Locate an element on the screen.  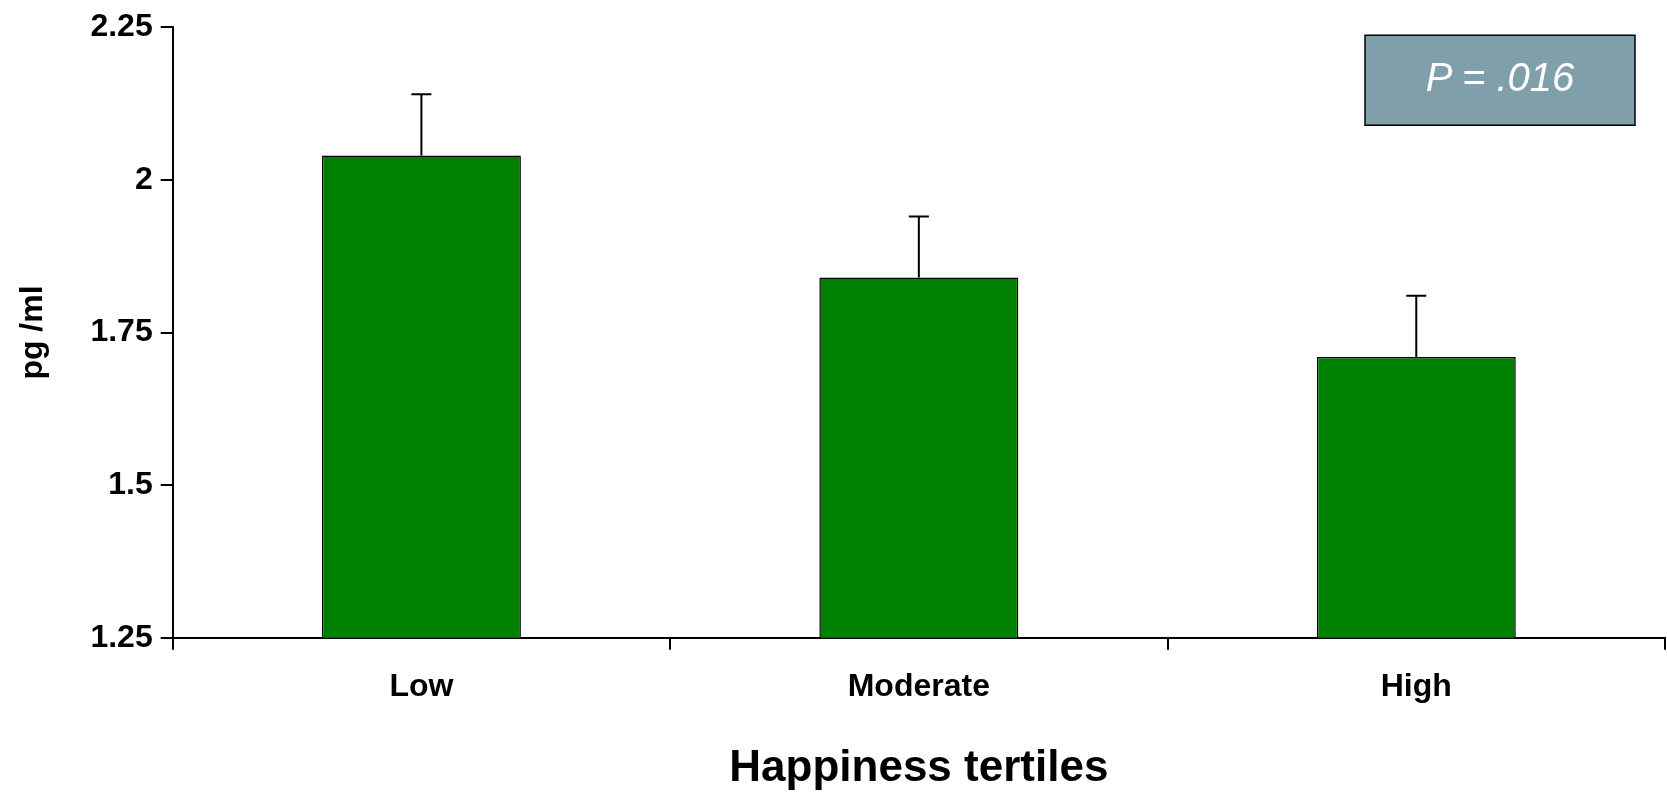
annotation: P = .016 is located at coordinates (1500, 77).